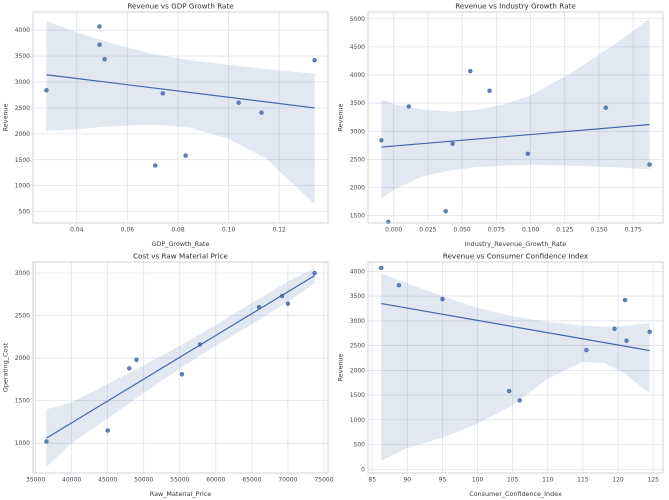 The width and height of the screenshot is (669, 500). I want to click on x-axis-label: GDP_Growth_Rate, so click(181, 244).